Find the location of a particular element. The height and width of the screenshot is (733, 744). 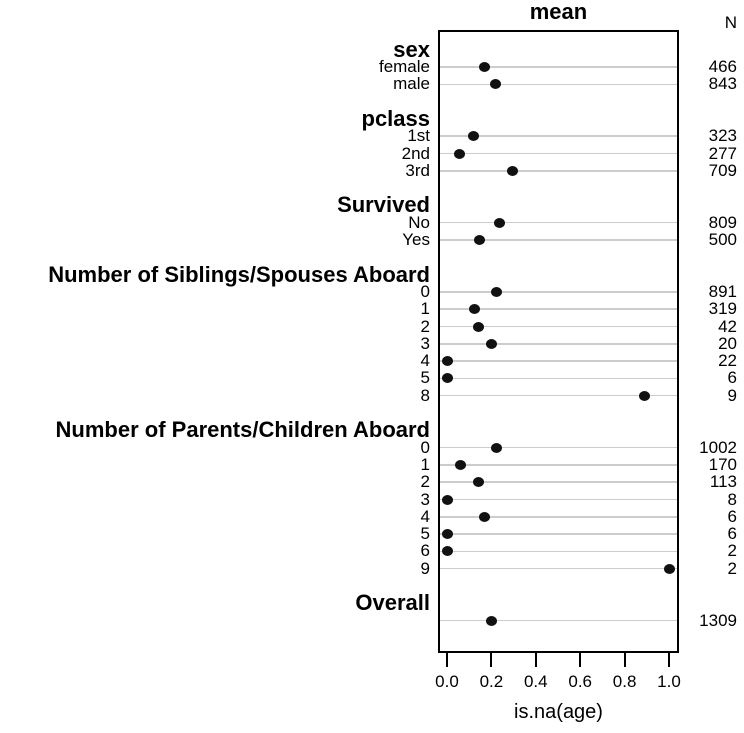

axis-tick-label: 0.2 is located at coordinates (491, 681).